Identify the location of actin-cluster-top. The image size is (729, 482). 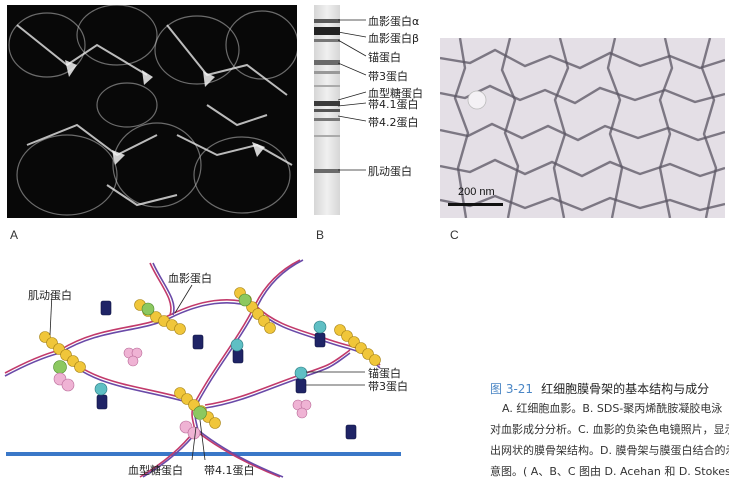
(160, 317).